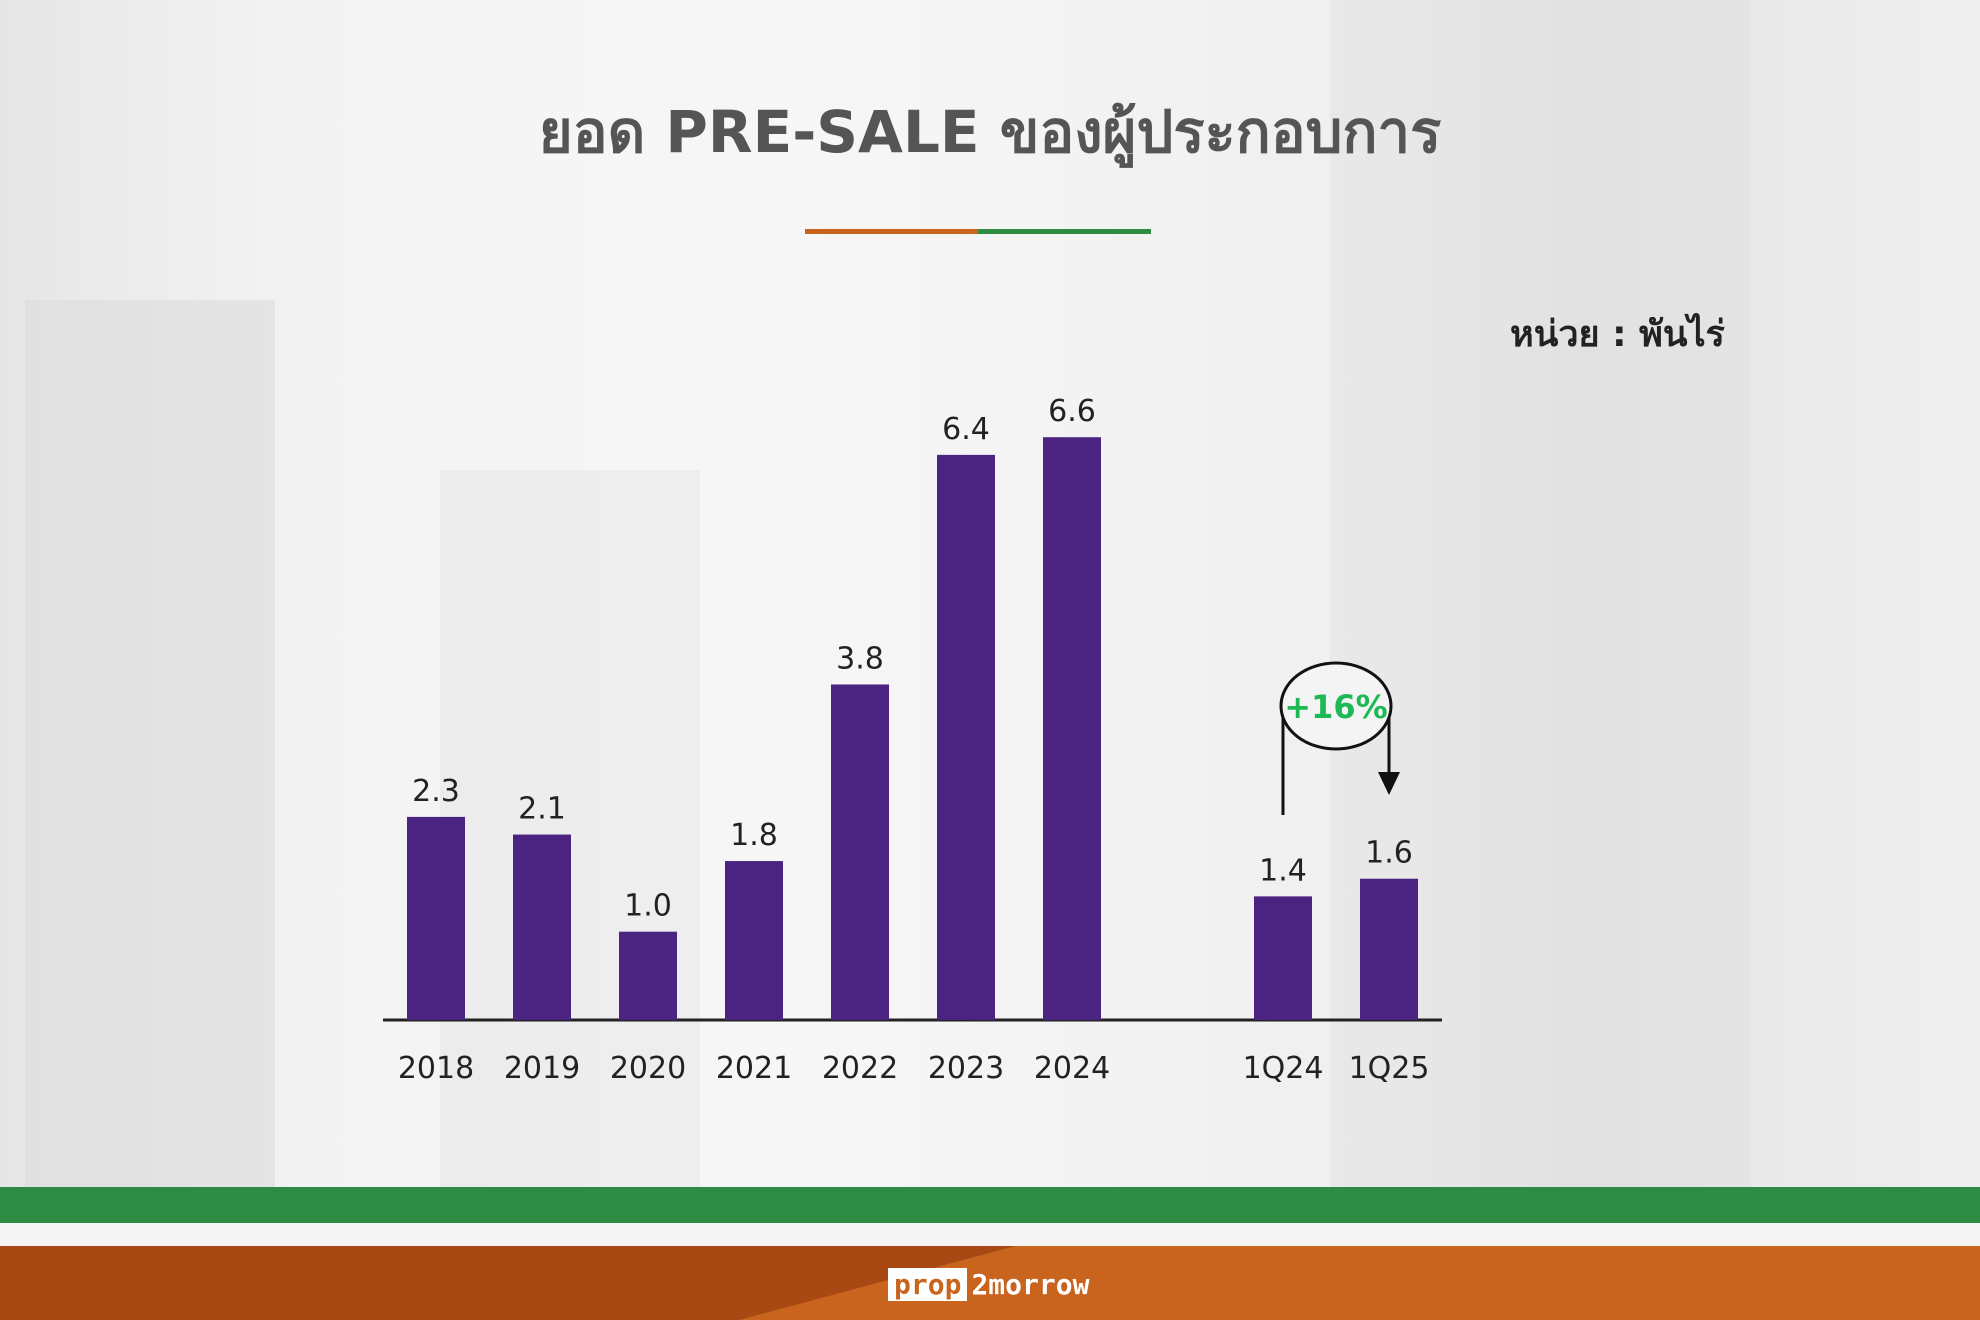 The image size is (1980, 1320). What do you see at coordinates (436, 791) in the screenshot?
I see `data-label: 2.3` at bounding box center [436, 791].